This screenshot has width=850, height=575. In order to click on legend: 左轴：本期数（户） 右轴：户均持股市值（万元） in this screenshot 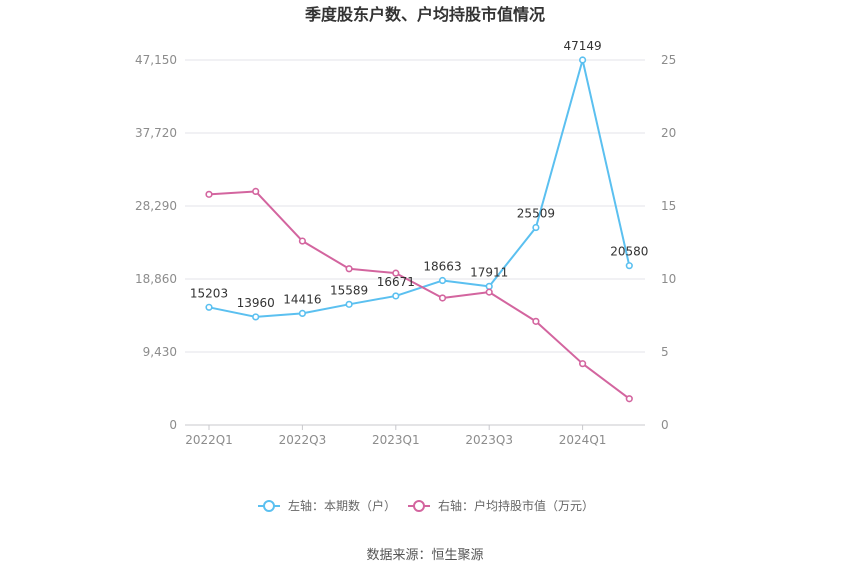, I will do `click(426, 505)`.